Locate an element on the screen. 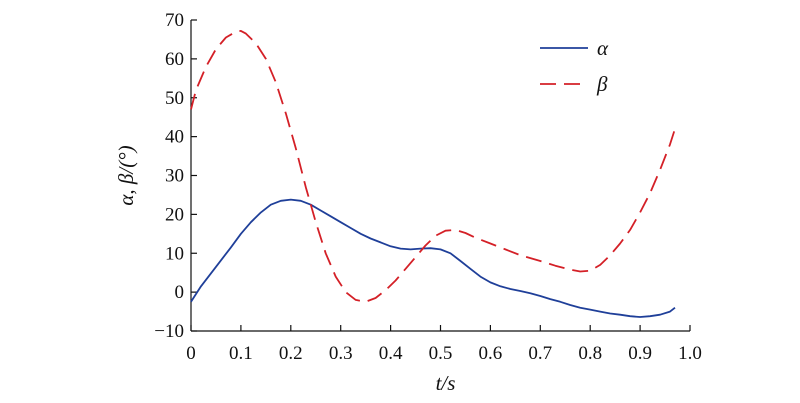  x-axis-label: t/s is located at coordinates (446, 383).